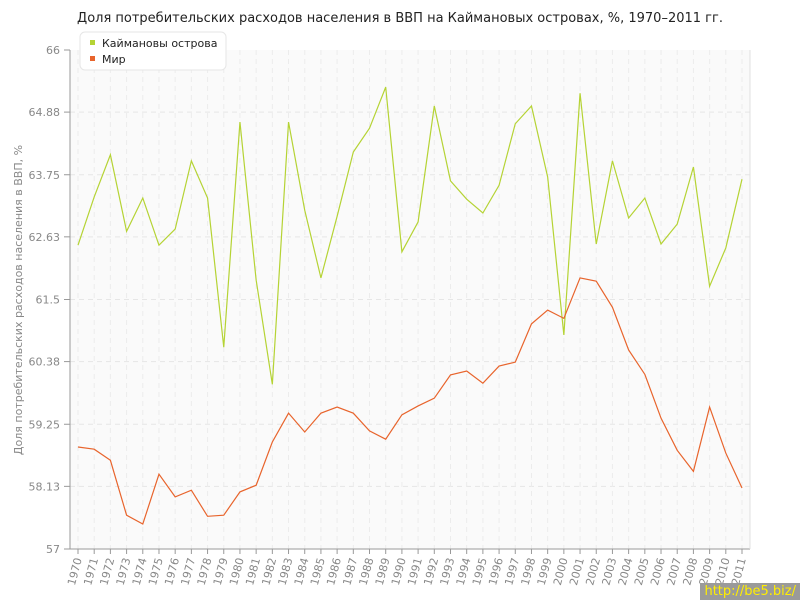 The width and height of the screenshot is (800, 600). What do you see at coordinates (45, 175) in the screenshot?
I see `y-tick-label: 63.75` at bounding box center [45, 175].